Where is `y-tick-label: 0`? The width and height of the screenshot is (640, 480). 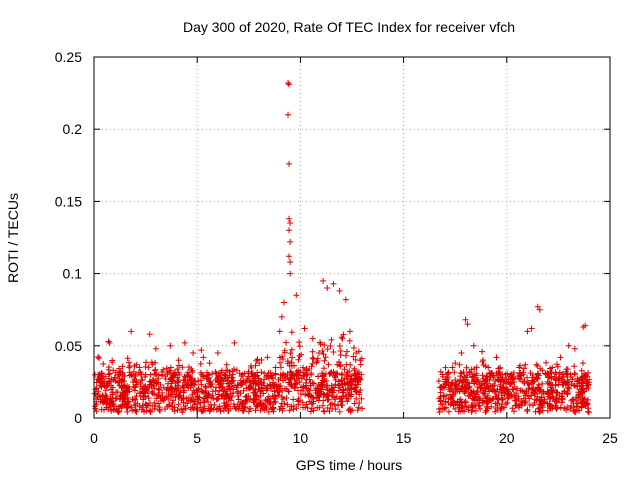 y-tick-label: 0 is located at coordinates (78, 418).